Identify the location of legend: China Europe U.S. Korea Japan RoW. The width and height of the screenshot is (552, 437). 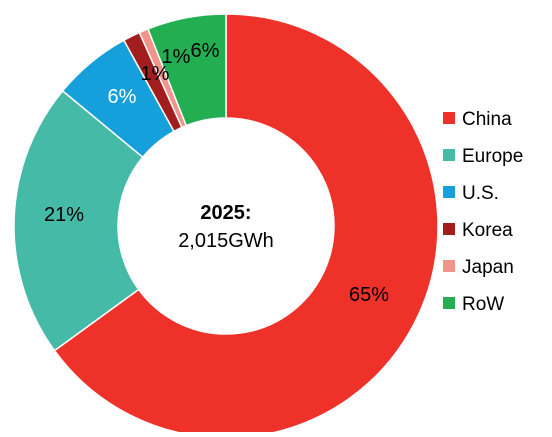
(483, 212).